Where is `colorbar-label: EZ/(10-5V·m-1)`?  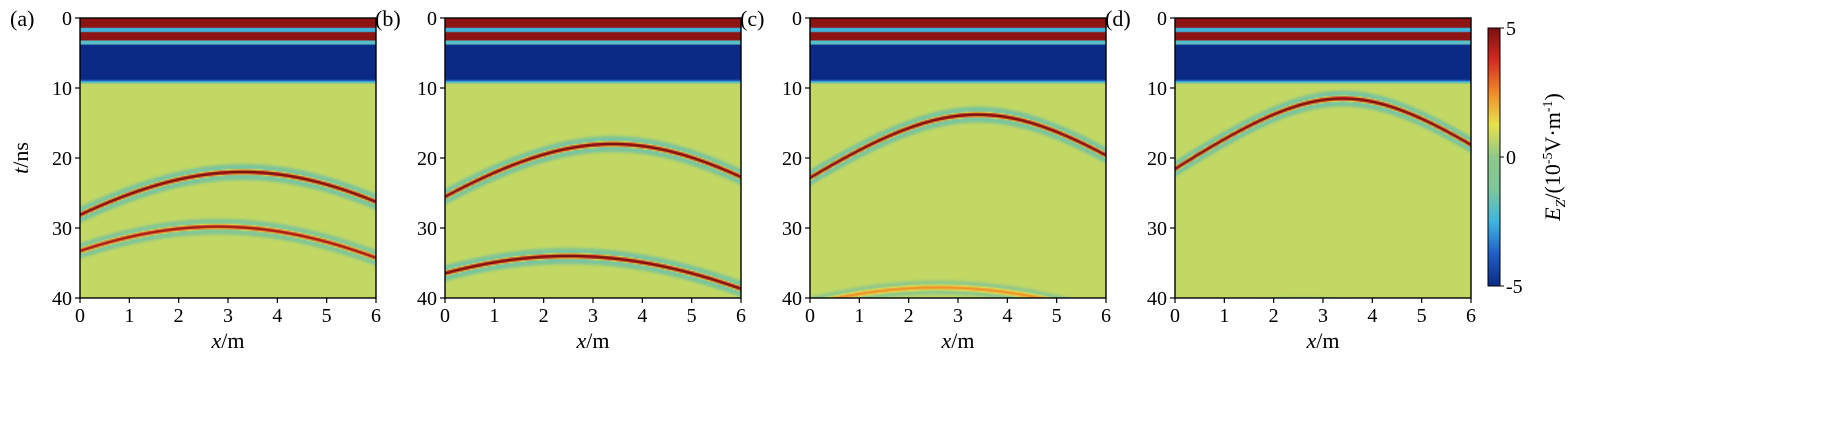
colorbar-label: EZ/(10-5V·m-1) is located at coordinates (1554, 157).